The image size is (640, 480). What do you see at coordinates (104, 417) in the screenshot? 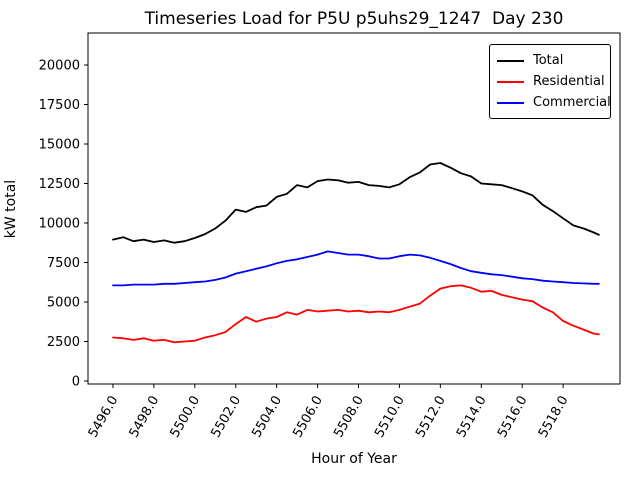
I see `x-tick-label: 5496.0` at bounding box center [104, 417].